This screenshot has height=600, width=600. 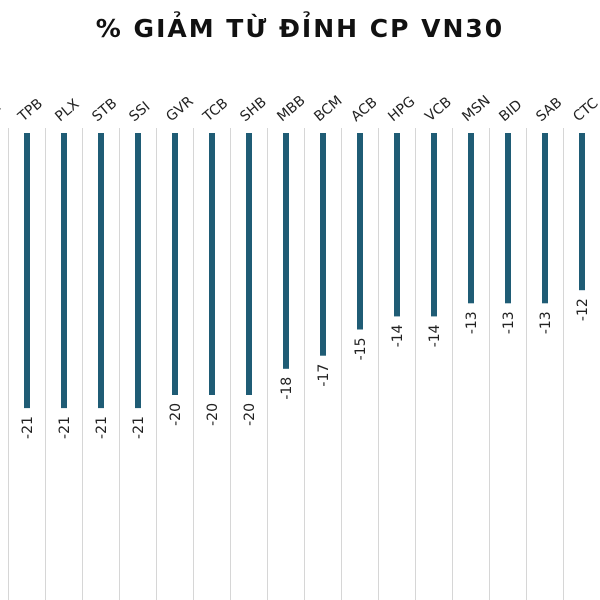 I want to click on category-label: MSN, so click(x=476, y=109).